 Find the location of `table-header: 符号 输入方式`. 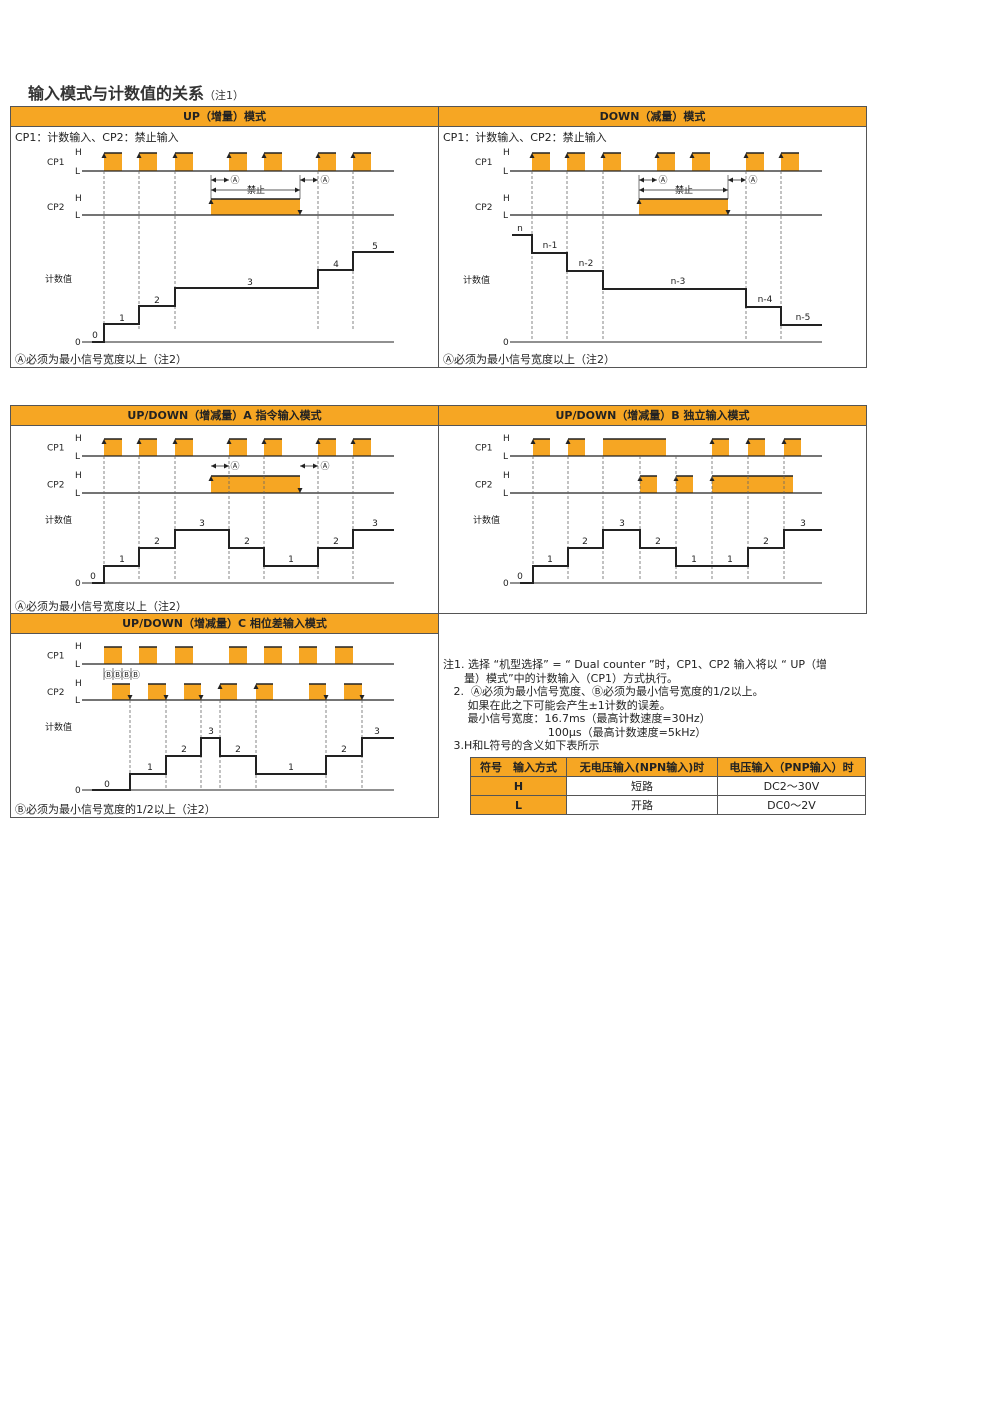

table-header: 符号 输入方式 is located at coordinates (518, 767).